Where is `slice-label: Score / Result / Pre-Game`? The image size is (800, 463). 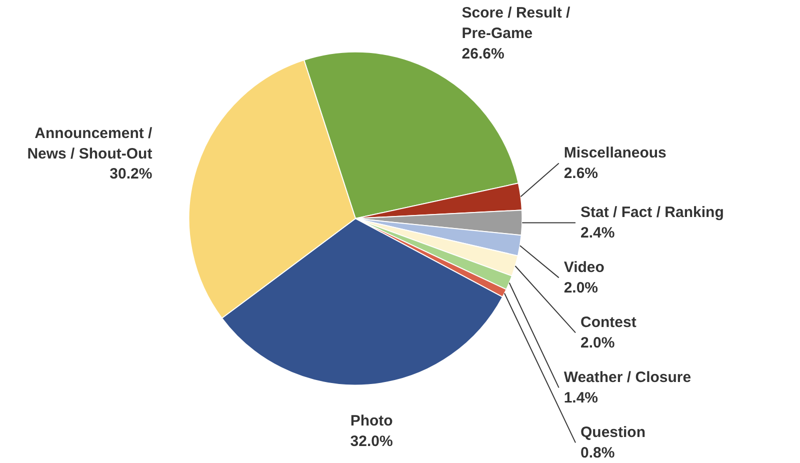
slice-label: Score / Result / Pre-Game is located at coordinates (516, 23).